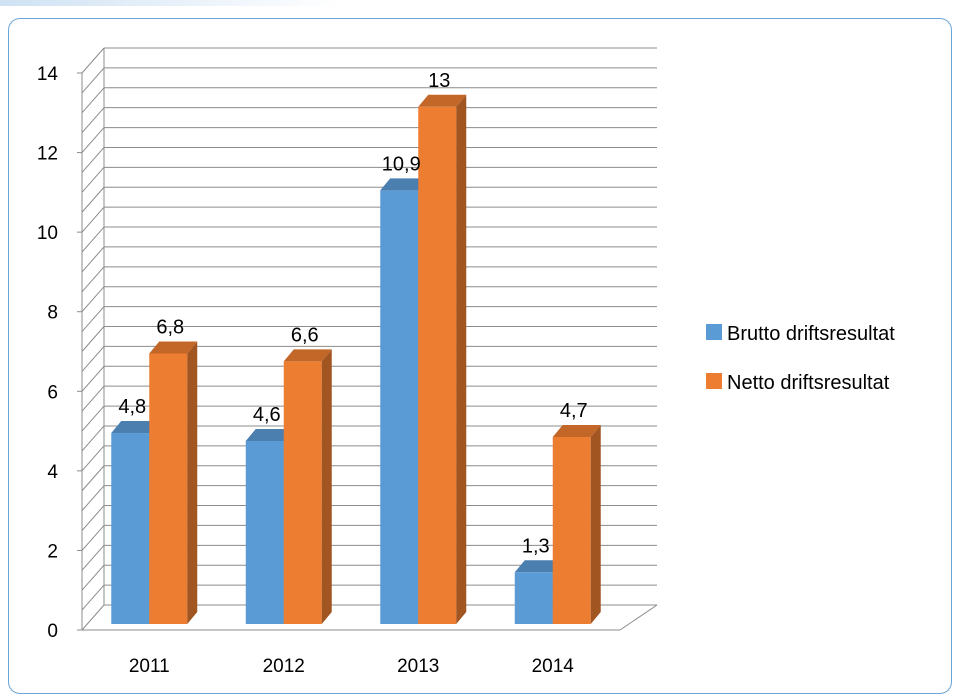  Describe the element at coordinates (132, 407) in the screenshot. I see `data-label: 4,8` at that location.